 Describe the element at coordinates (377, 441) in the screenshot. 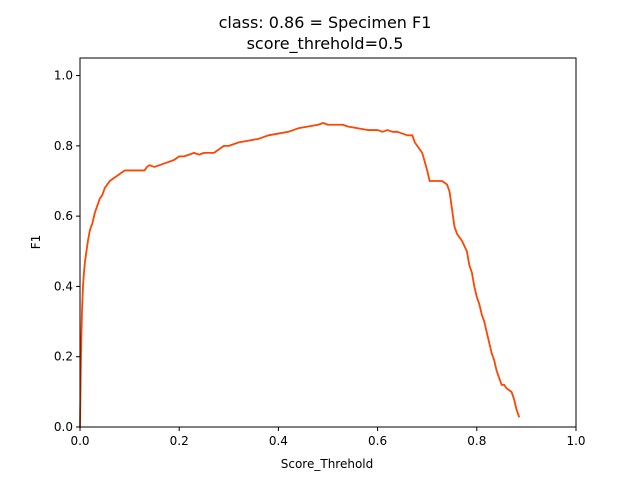

I see `x-tick-label: 0.6` at that location.